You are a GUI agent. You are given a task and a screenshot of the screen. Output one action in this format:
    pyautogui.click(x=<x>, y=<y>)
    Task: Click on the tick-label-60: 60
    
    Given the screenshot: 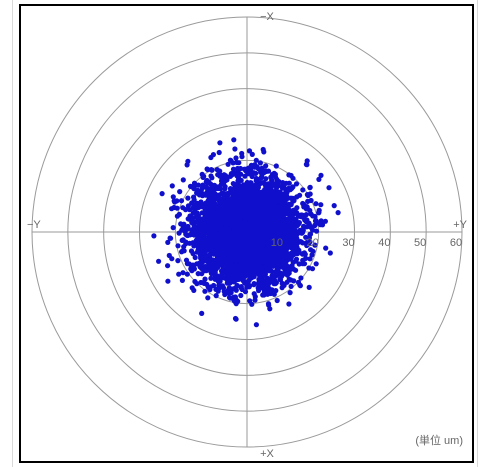 What is the action you would take?
    pyautogui.click(x=456, y=243)
    